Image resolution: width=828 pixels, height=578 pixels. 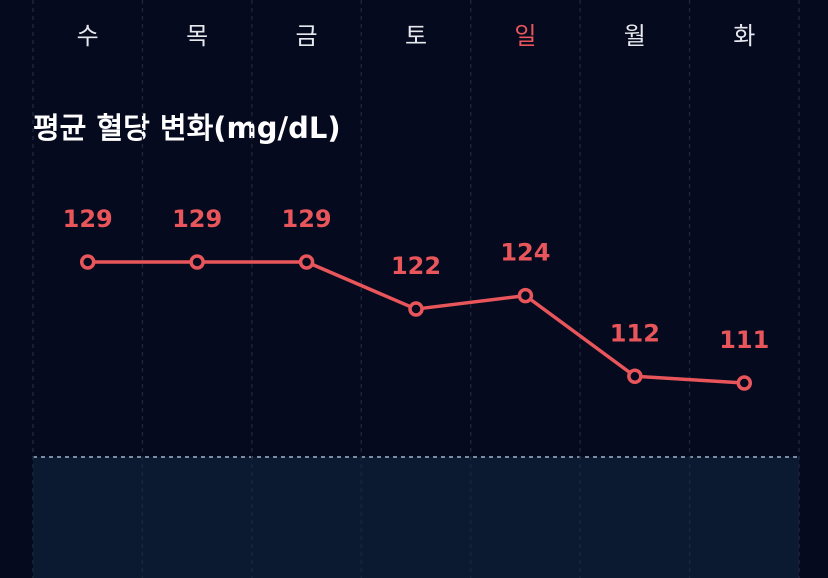 I want to click on day-label: 토, so click(x=416, y=36).